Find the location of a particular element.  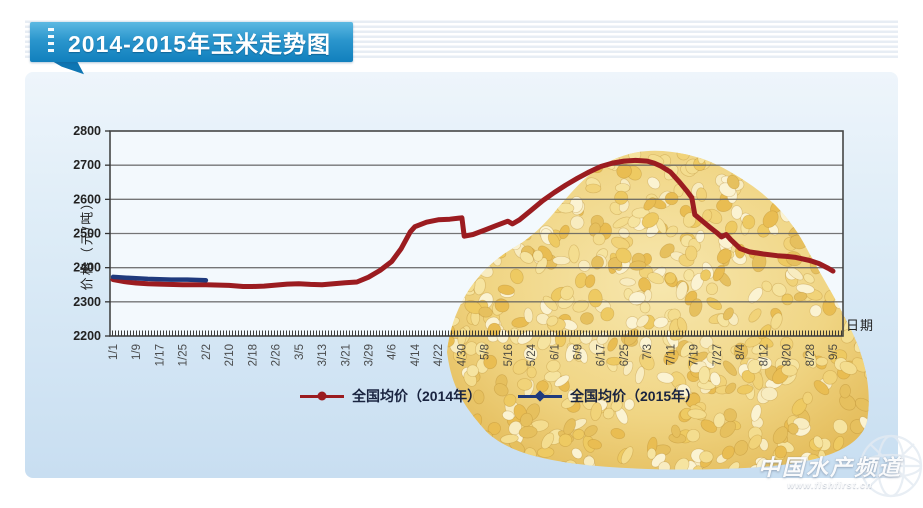

legend-item-2015: 全国均价（2015年） is located at coordinates (608, 396).